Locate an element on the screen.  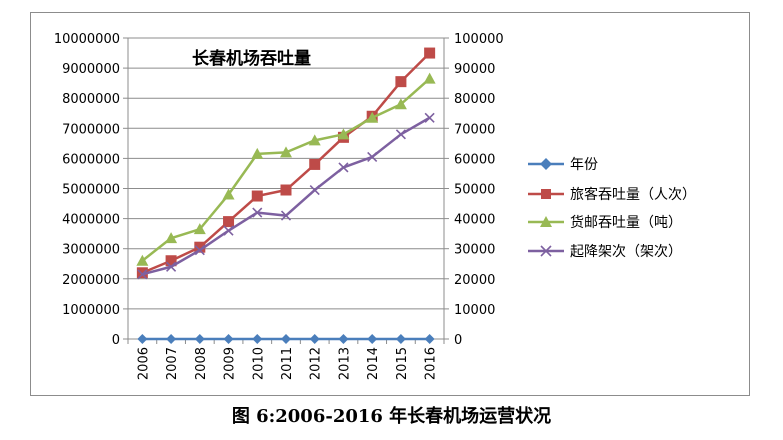
x-axis-tick-label: 2010 is located at coordinates (258, 363).